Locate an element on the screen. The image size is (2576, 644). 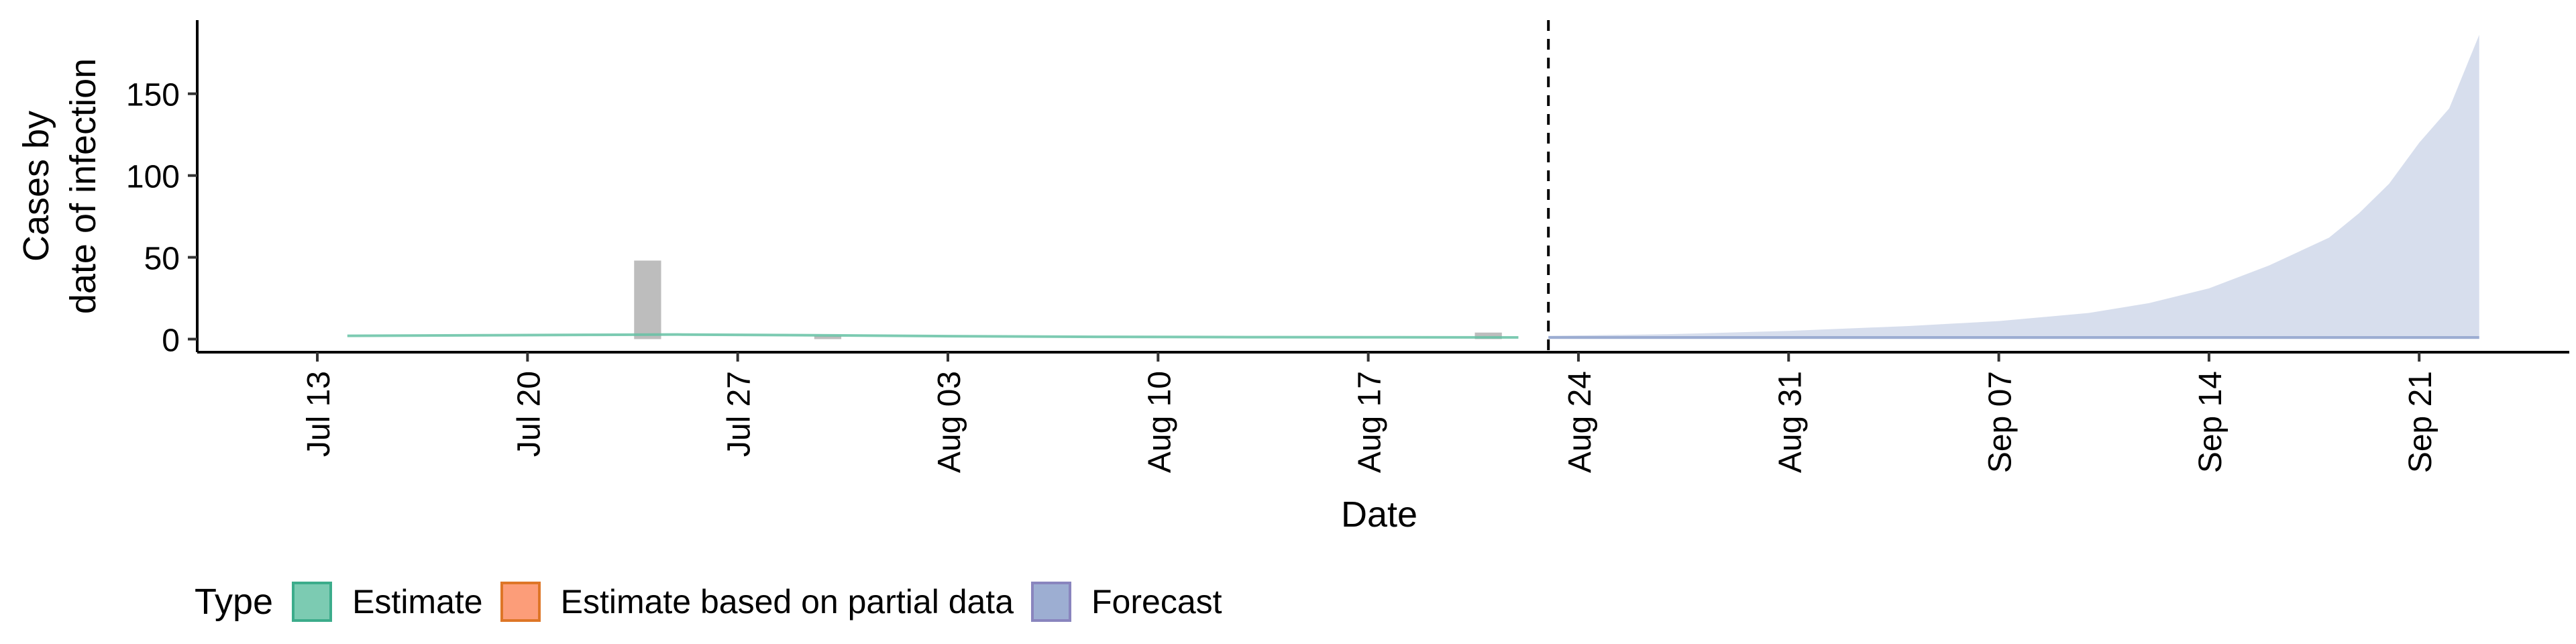
legend-item-estimate: Estimate is located at coordinates (387, 602).